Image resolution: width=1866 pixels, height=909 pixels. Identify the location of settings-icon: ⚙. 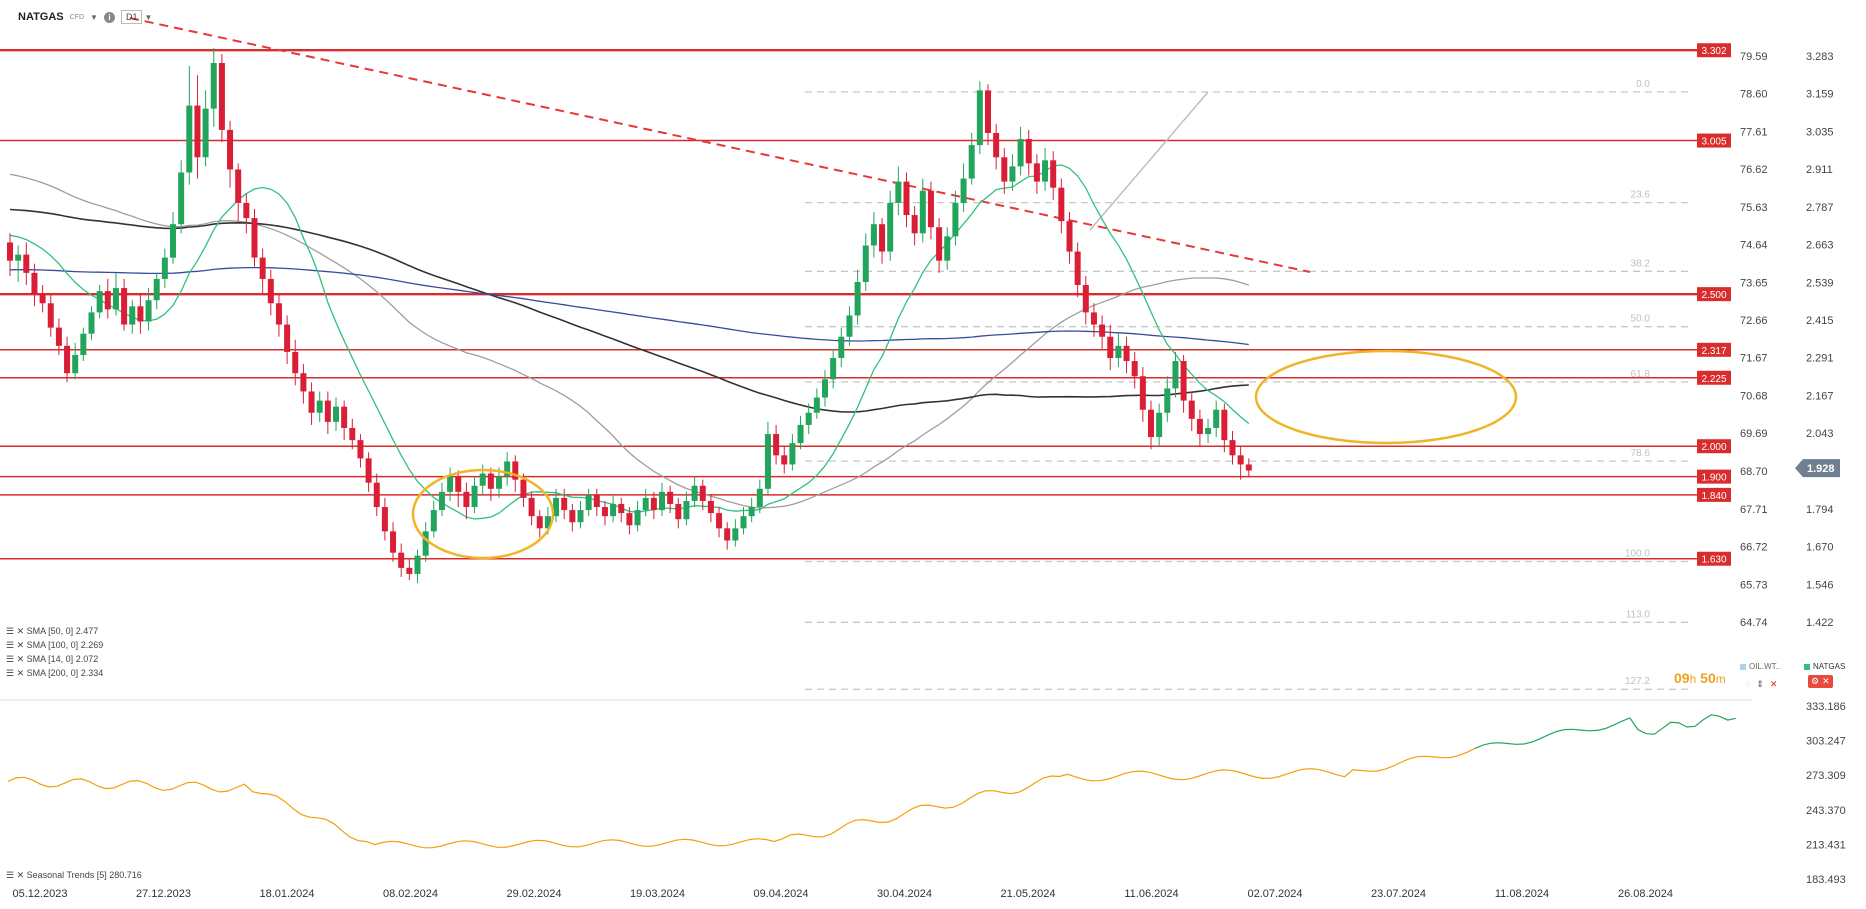
(1815, 681).